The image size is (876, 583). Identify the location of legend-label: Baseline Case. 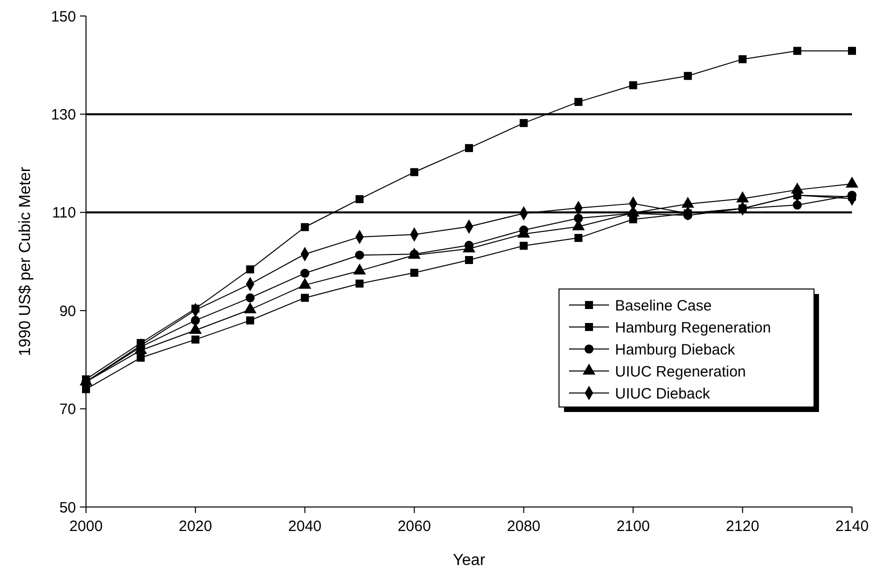
(663, 305).